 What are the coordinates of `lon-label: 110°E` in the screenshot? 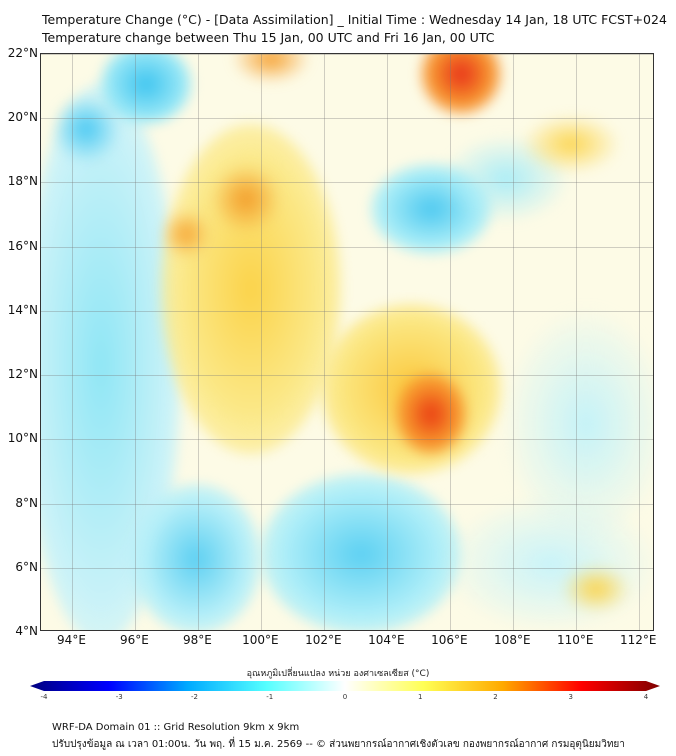 It's located at (575, 640).